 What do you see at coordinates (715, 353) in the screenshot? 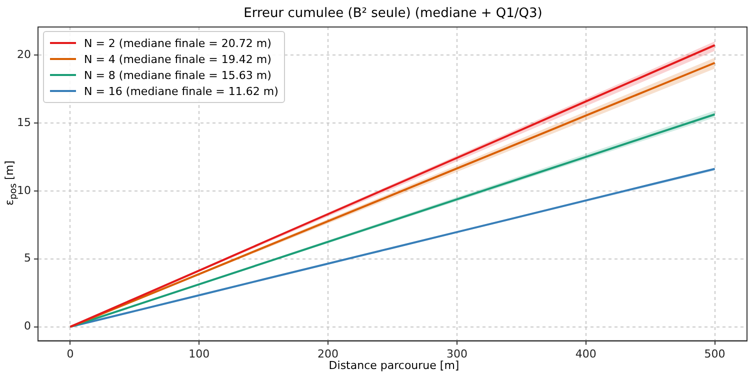
I see `x-tick-label: 500` at bounding box center [715, 353].